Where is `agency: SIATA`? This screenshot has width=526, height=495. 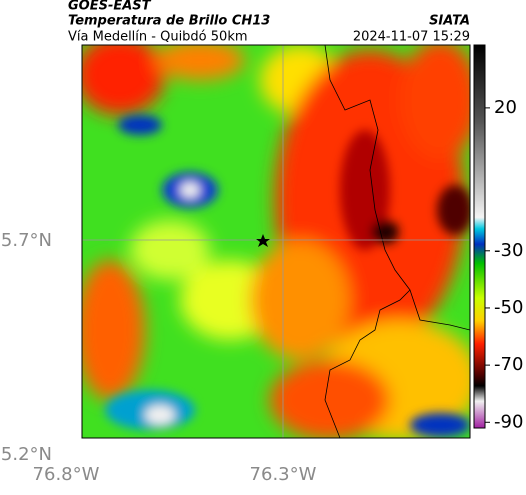
agency: SIATA is located at coordinates (449, 21).